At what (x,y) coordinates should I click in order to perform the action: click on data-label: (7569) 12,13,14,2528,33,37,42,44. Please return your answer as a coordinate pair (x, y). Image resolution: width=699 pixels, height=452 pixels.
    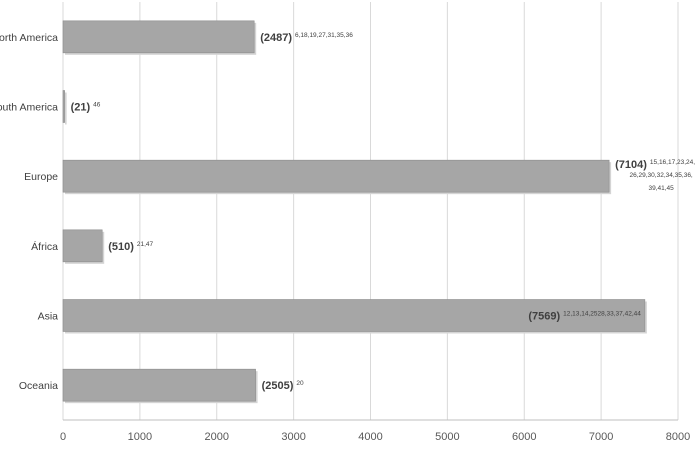
    Looking at the image, I should click on (584, 317).